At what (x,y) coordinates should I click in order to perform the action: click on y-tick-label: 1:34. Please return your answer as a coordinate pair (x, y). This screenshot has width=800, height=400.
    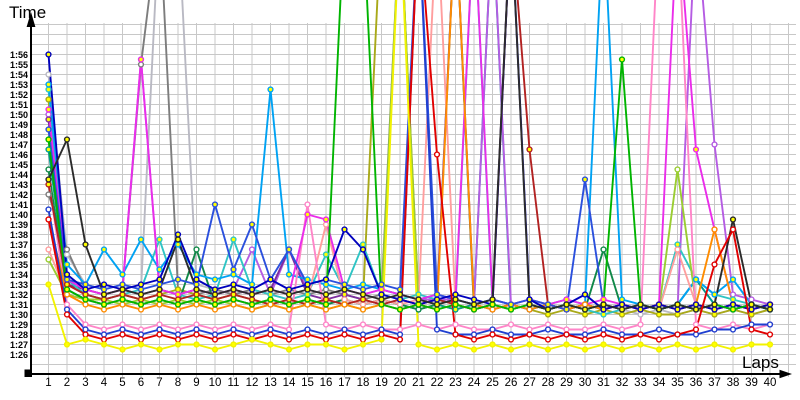
    Looking at the image, I should click on (18, 274).